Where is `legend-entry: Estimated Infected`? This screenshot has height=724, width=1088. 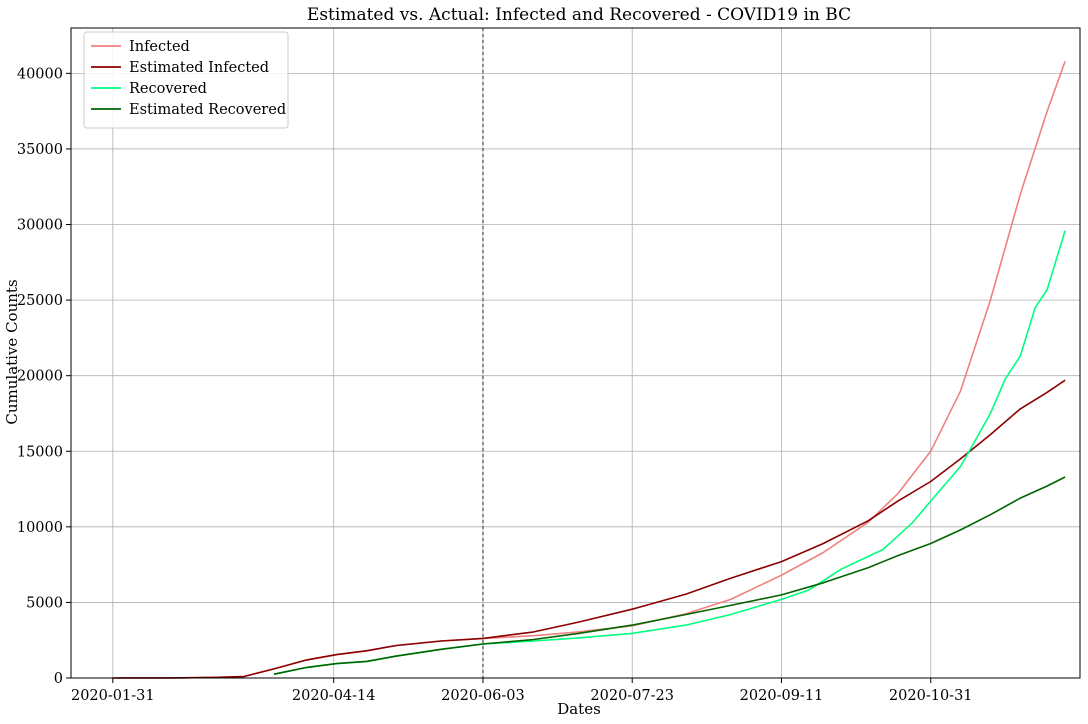
legend-entry: Estimated Infected is located at coordinates (199, 68).